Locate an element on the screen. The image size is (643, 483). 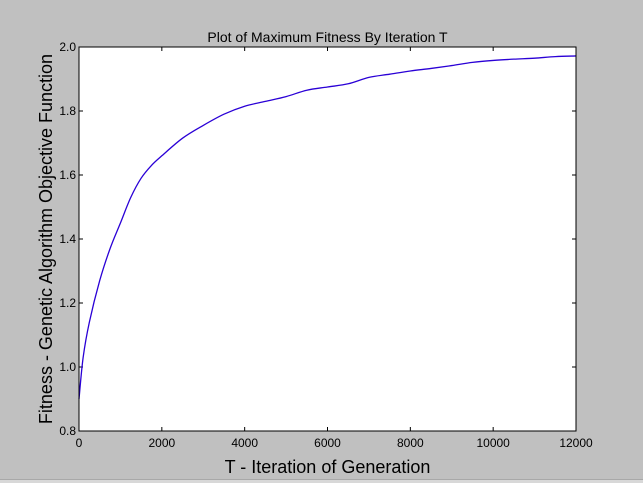
chart-title: Plot of Maximum Fitness By Iteration T is located at coordinates (327, 37).